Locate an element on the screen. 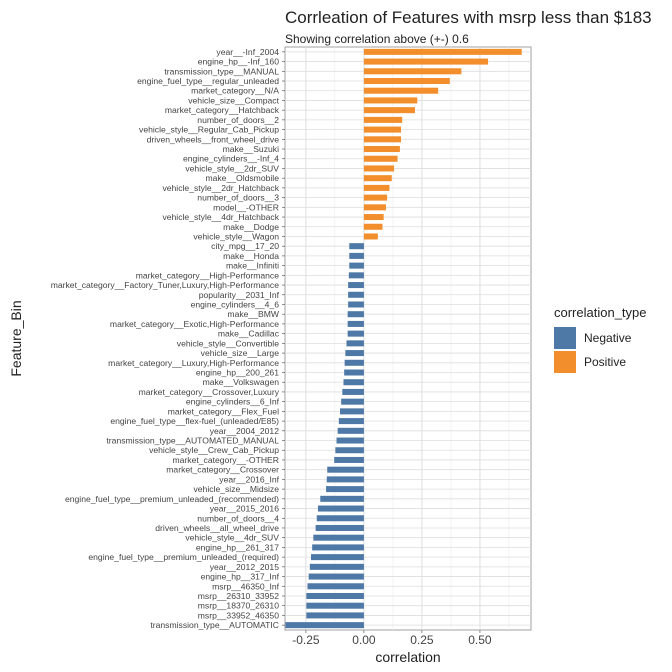 The height and width of the screenshot is (672, 672). bar-year-2004-2012 is located at coordinates (350, 430).